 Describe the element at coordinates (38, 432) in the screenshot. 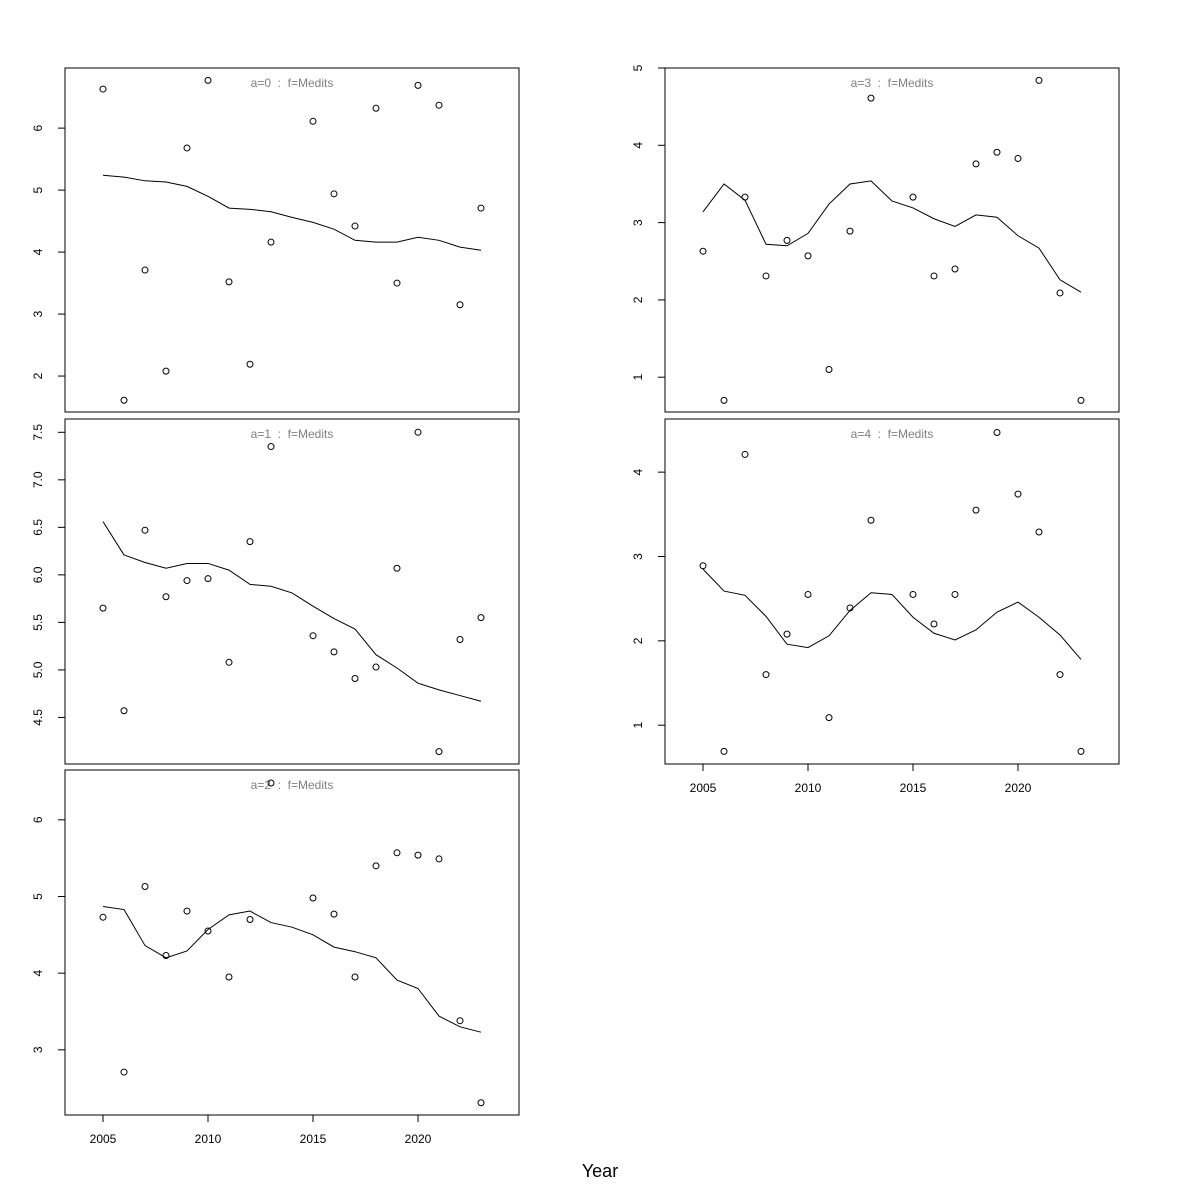

I see `y-tick-label: 7.5` at that location.